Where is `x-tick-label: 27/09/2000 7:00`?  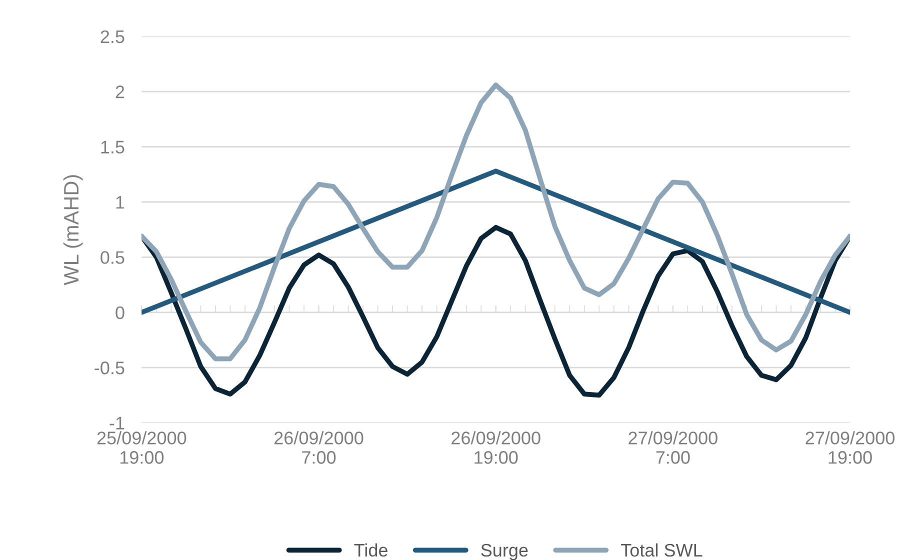 x-tick-label: 27/09/2000 7:00 is located at coordinates (673, 447).